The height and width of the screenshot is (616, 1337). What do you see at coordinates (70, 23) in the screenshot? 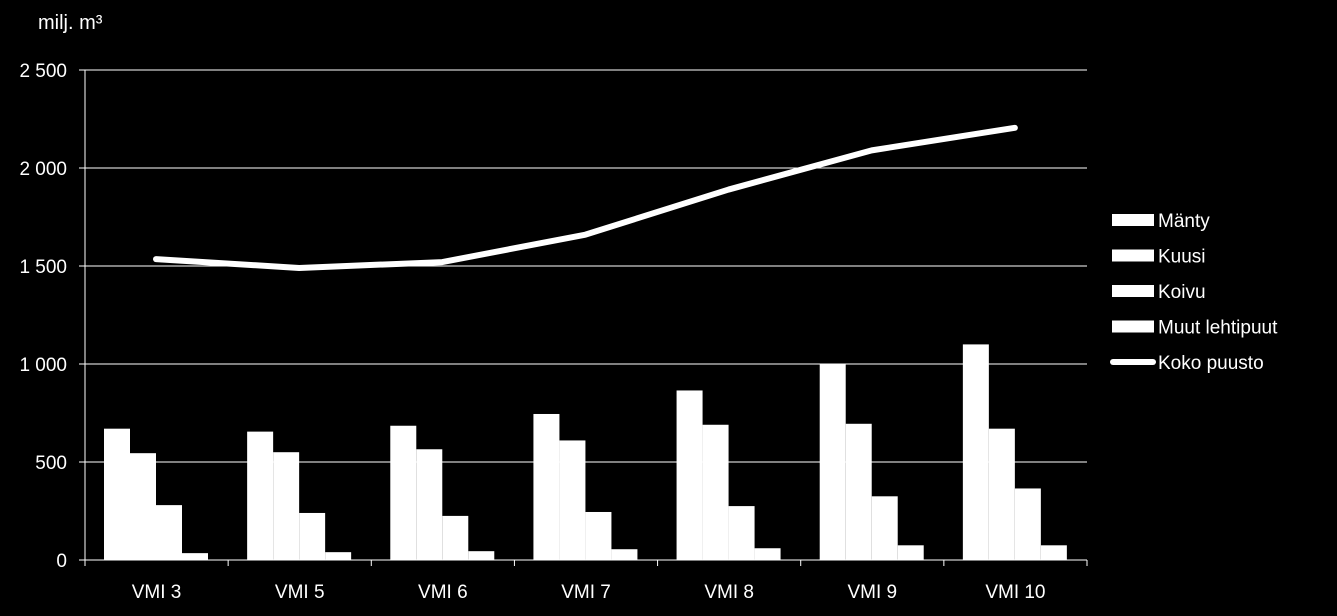
I see `y-axis-label: milj. m³` at bounding box center [70, 23].